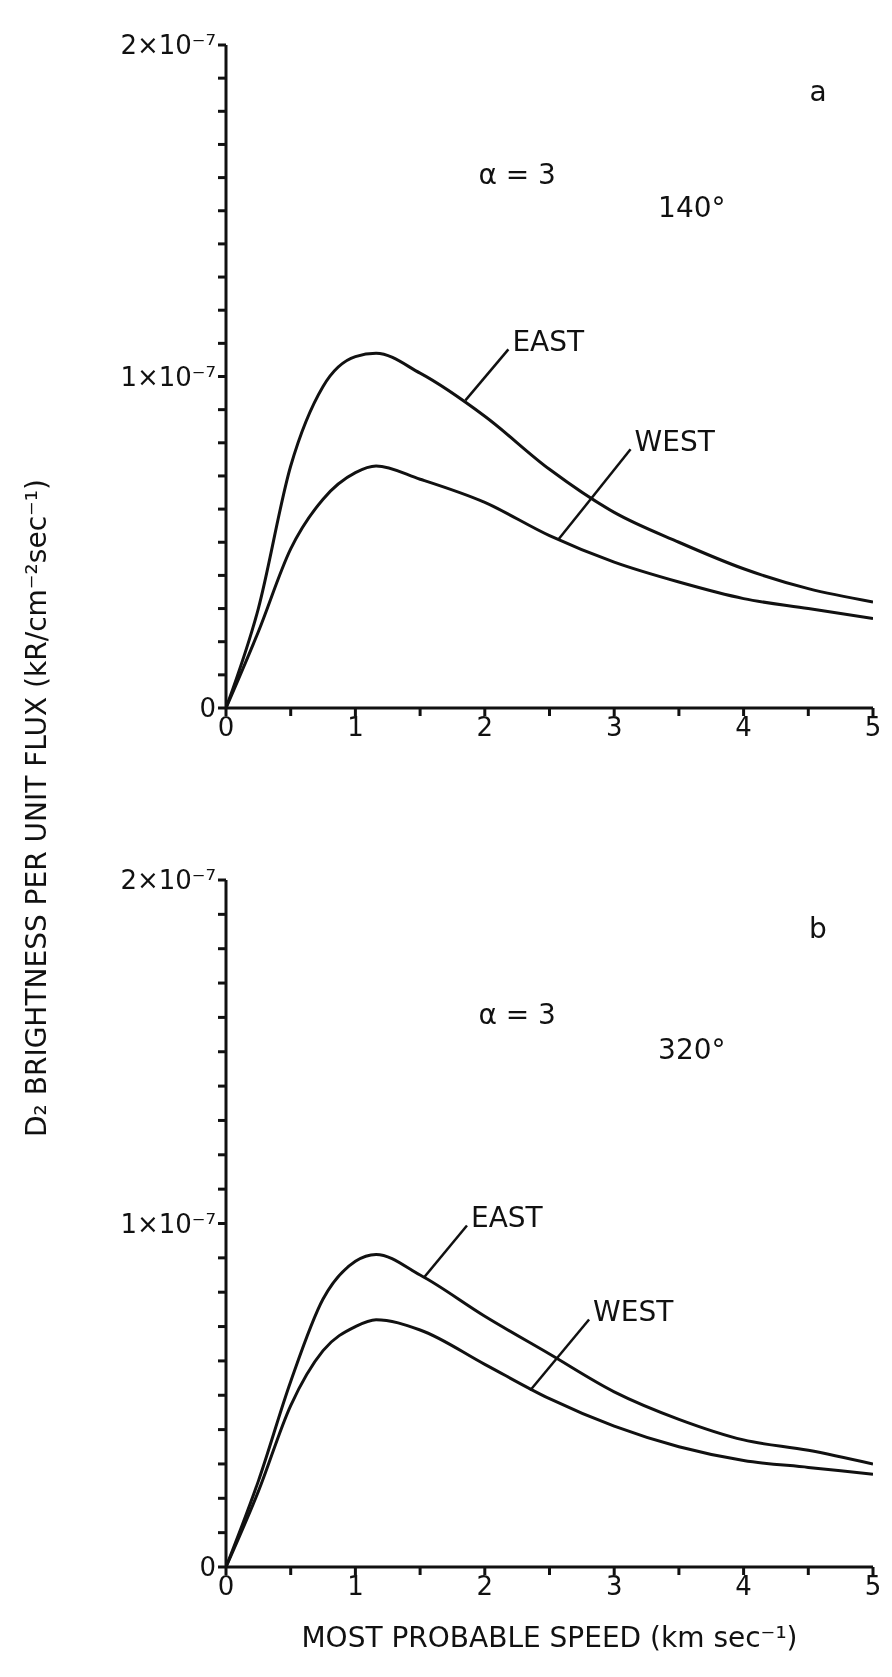 The height and width of the screenshot is (1677, 892). Describe the element at coordinates (692, 208) in the screenshot. I see `annotation: 140°` at that location.